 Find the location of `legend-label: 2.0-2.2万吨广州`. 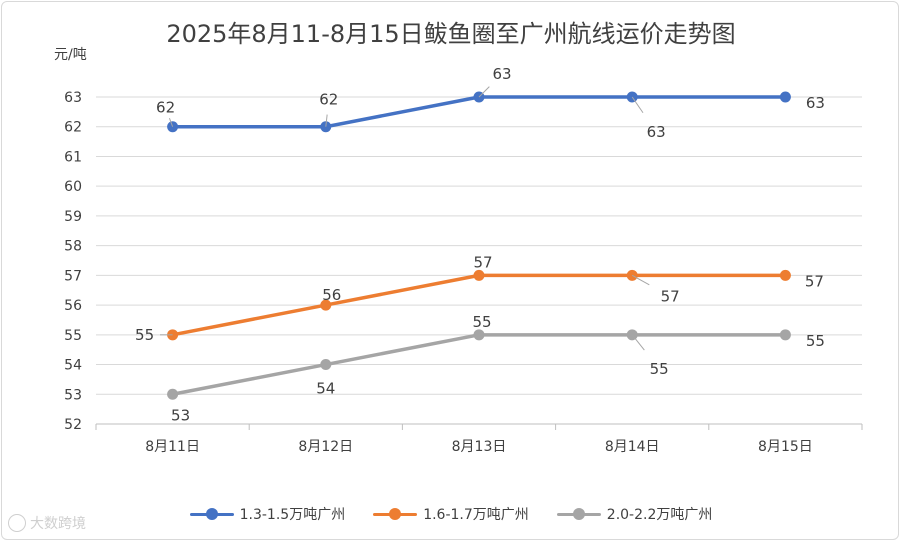

legend-label: 2.0-2.2万吨广州 is located at coordinates (659, 515).